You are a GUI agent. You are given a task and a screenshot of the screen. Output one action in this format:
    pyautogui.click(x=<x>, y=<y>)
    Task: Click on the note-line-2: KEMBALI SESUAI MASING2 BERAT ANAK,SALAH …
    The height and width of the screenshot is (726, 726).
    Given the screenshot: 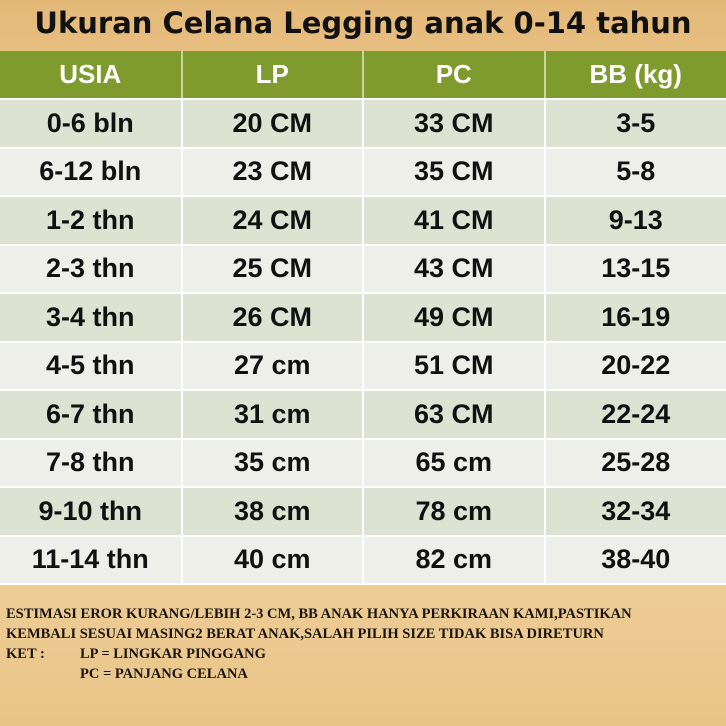 What is the action you would take?
    pyautogui.click(x=305, y=634)
    